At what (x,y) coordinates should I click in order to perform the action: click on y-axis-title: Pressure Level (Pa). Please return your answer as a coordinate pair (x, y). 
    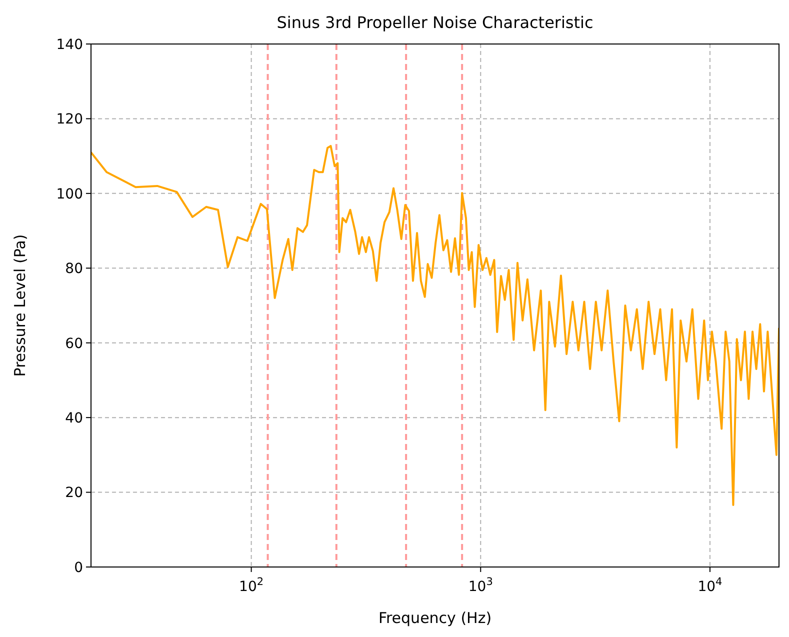
    Looking at the image, I should click on (20, 305).